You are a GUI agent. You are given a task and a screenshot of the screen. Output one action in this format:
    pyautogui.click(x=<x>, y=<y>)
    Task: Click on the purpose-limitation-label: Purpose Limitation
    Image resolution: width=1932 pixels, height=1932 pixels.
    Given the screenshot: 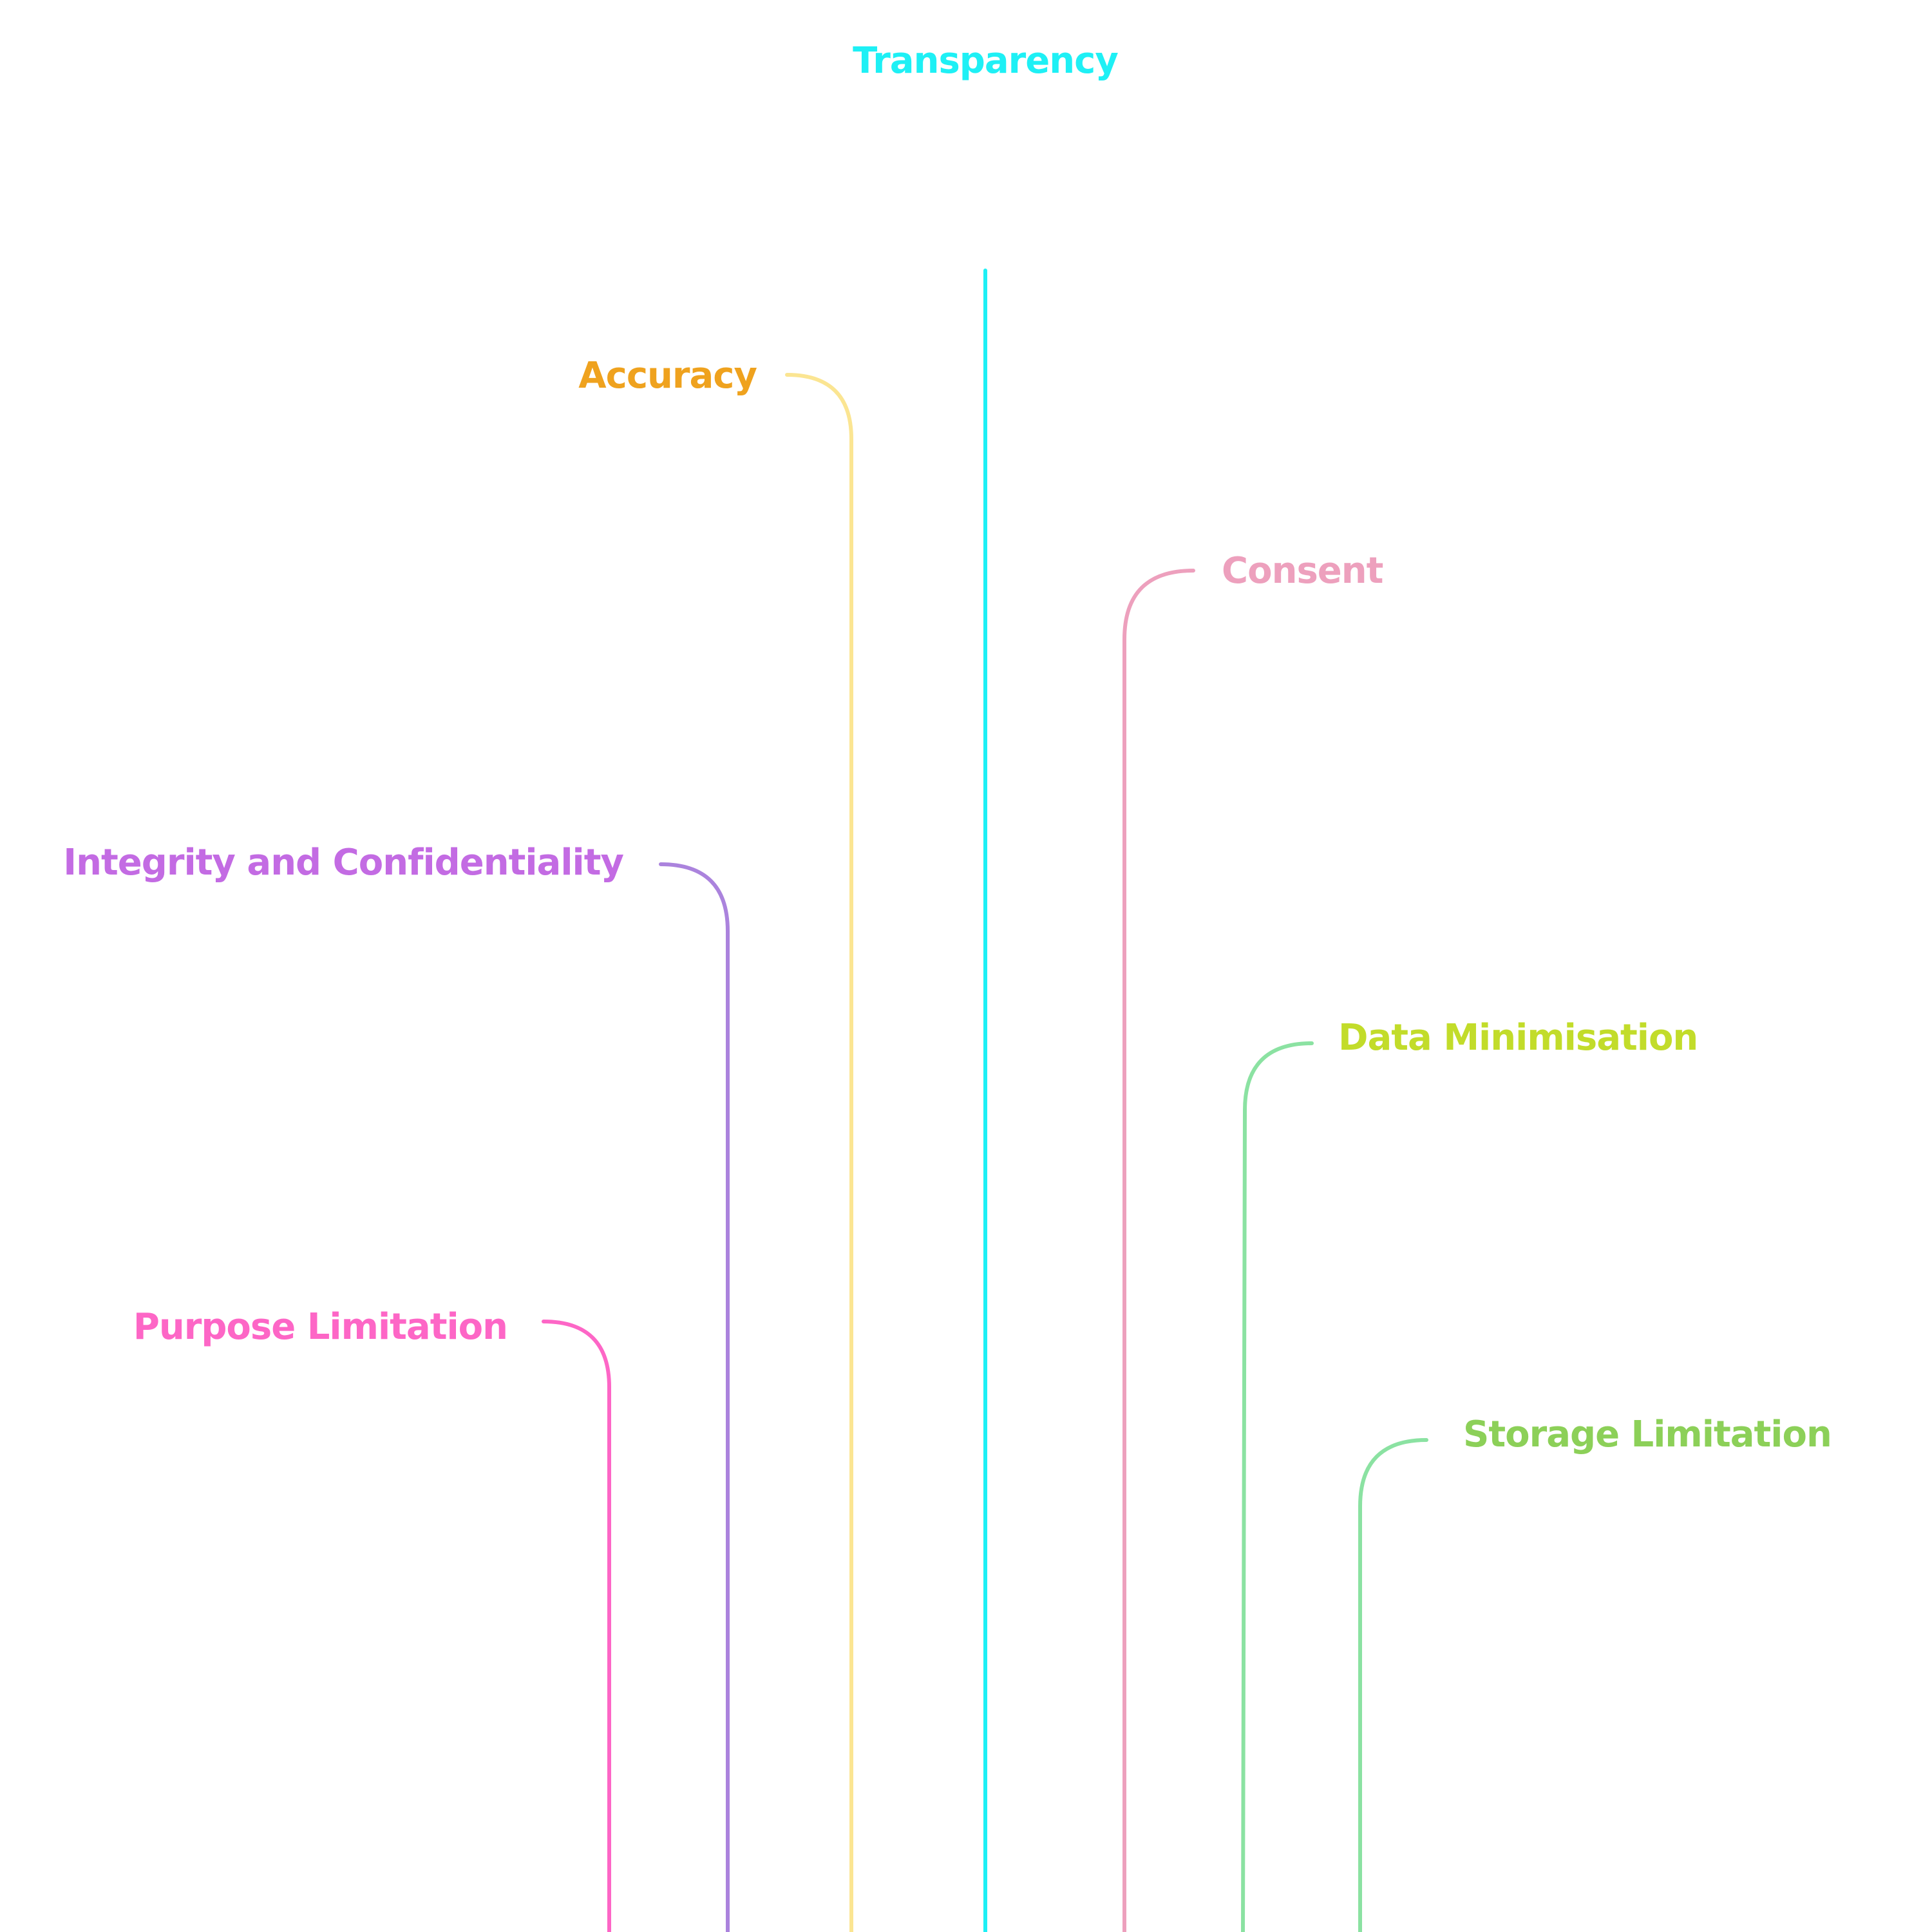 What is the action you would take?
    pyautogui.click(x=320, y=1327)
    